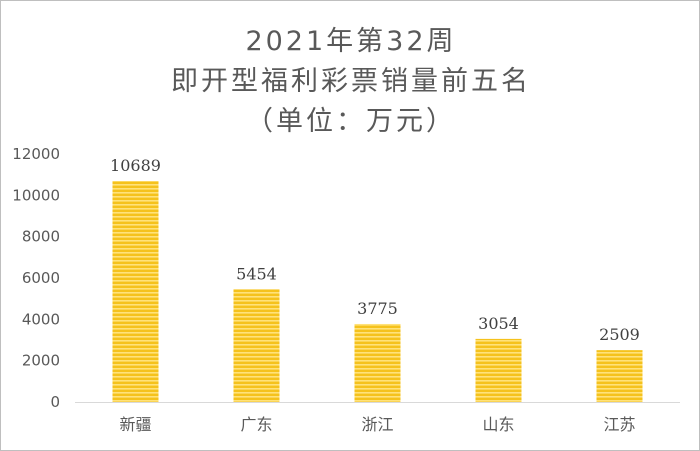  What do you see at coordinates (377, 308) in the screenshot?
I see `data-label: 3775` at bounding box center [377, 308].